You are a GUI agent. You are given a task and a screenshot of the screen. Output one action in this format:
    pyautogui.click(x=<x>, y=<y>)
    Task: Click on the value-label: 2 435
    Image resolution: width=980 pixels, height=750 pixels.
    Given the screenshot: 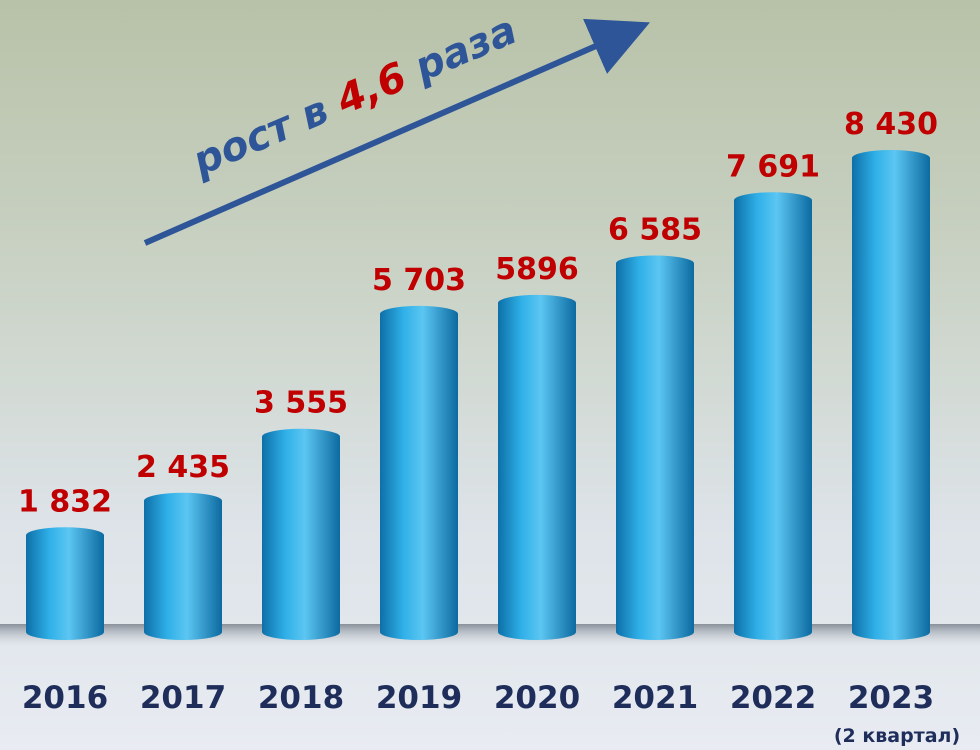 What is the action you would take?
    pyautogui.click(x=183, y=467)
    